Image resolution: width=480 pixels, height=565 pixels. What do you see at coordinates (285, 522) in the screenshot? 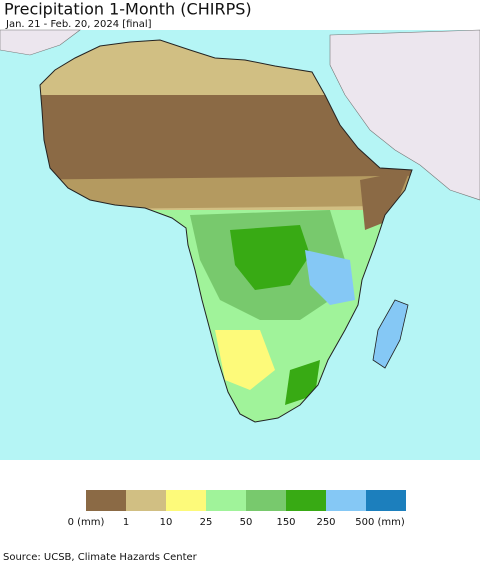
I see `legend-label: 150` at bounding box center [285, 522].